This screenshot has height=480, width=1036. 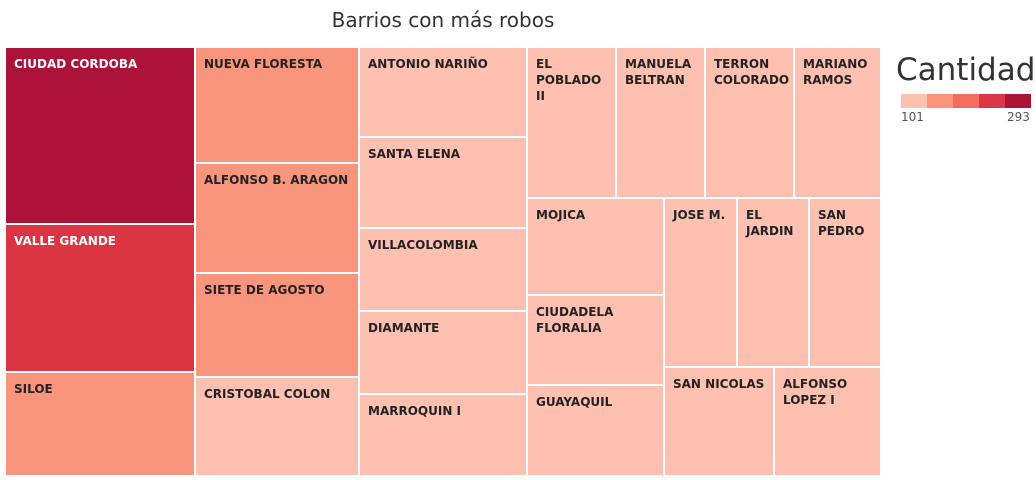 What do you see at coordinates (574, 402) in the screenshot?
I see `tile-label: GUAYAQUIL` at bounding box center [574, 402].